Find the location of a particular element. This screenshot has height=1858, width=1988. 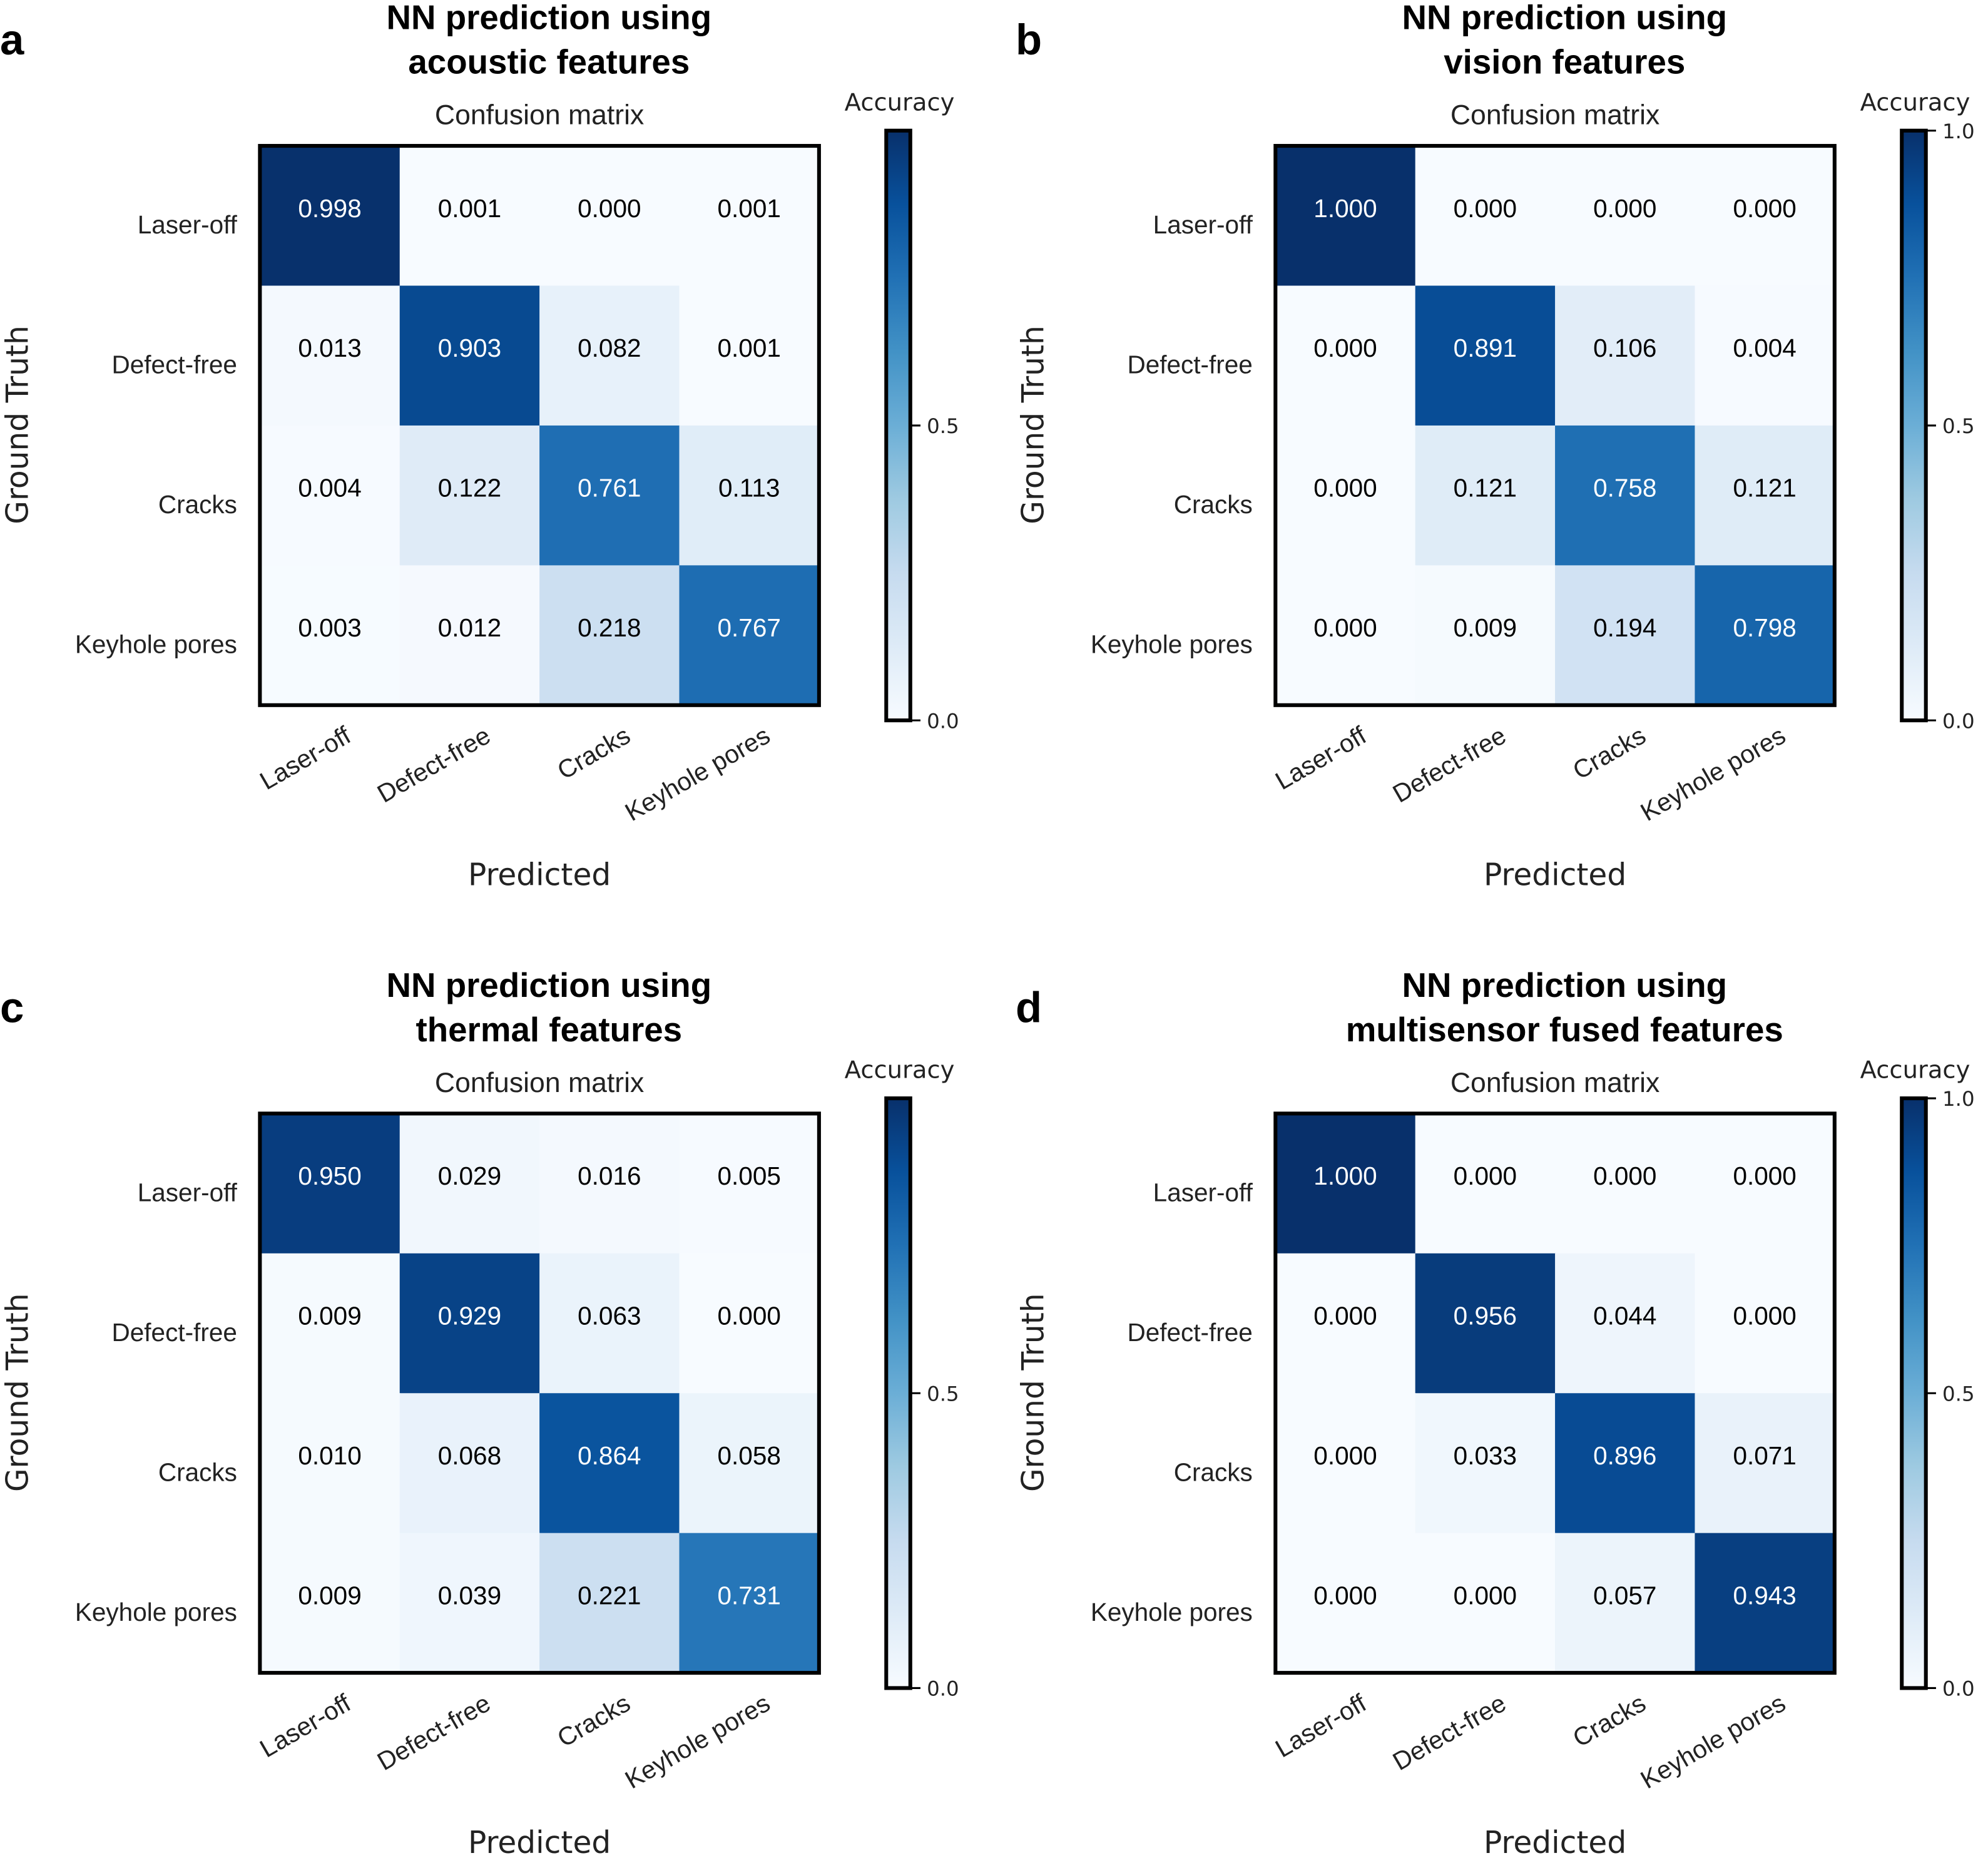

cell-value-label: 0.113 is located at coordinates (749, 489).